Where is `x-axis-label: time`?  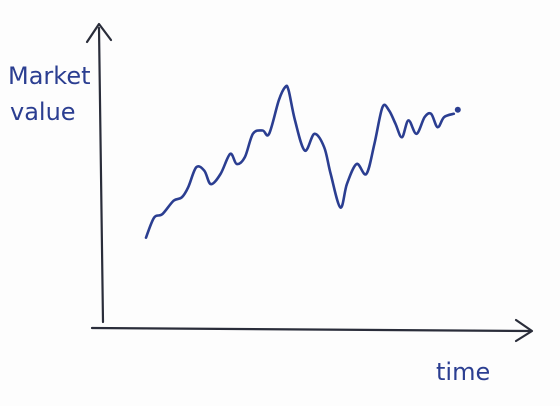
x-axis-label: time is located at coordinates (463, 372).